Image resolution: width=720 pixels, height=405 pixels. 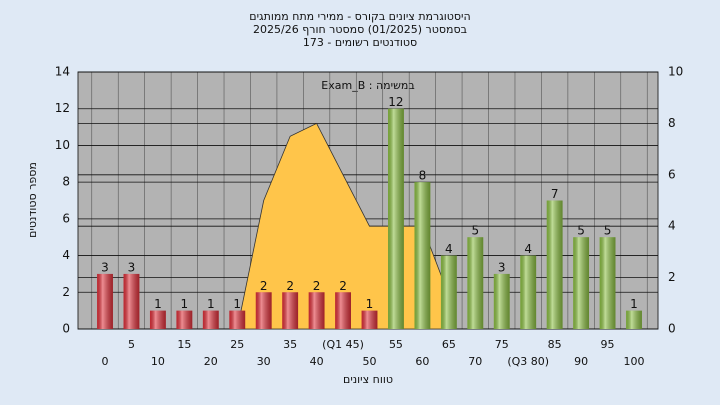 I want to click on y-tick-label: 2, so click(x=66, y=292).